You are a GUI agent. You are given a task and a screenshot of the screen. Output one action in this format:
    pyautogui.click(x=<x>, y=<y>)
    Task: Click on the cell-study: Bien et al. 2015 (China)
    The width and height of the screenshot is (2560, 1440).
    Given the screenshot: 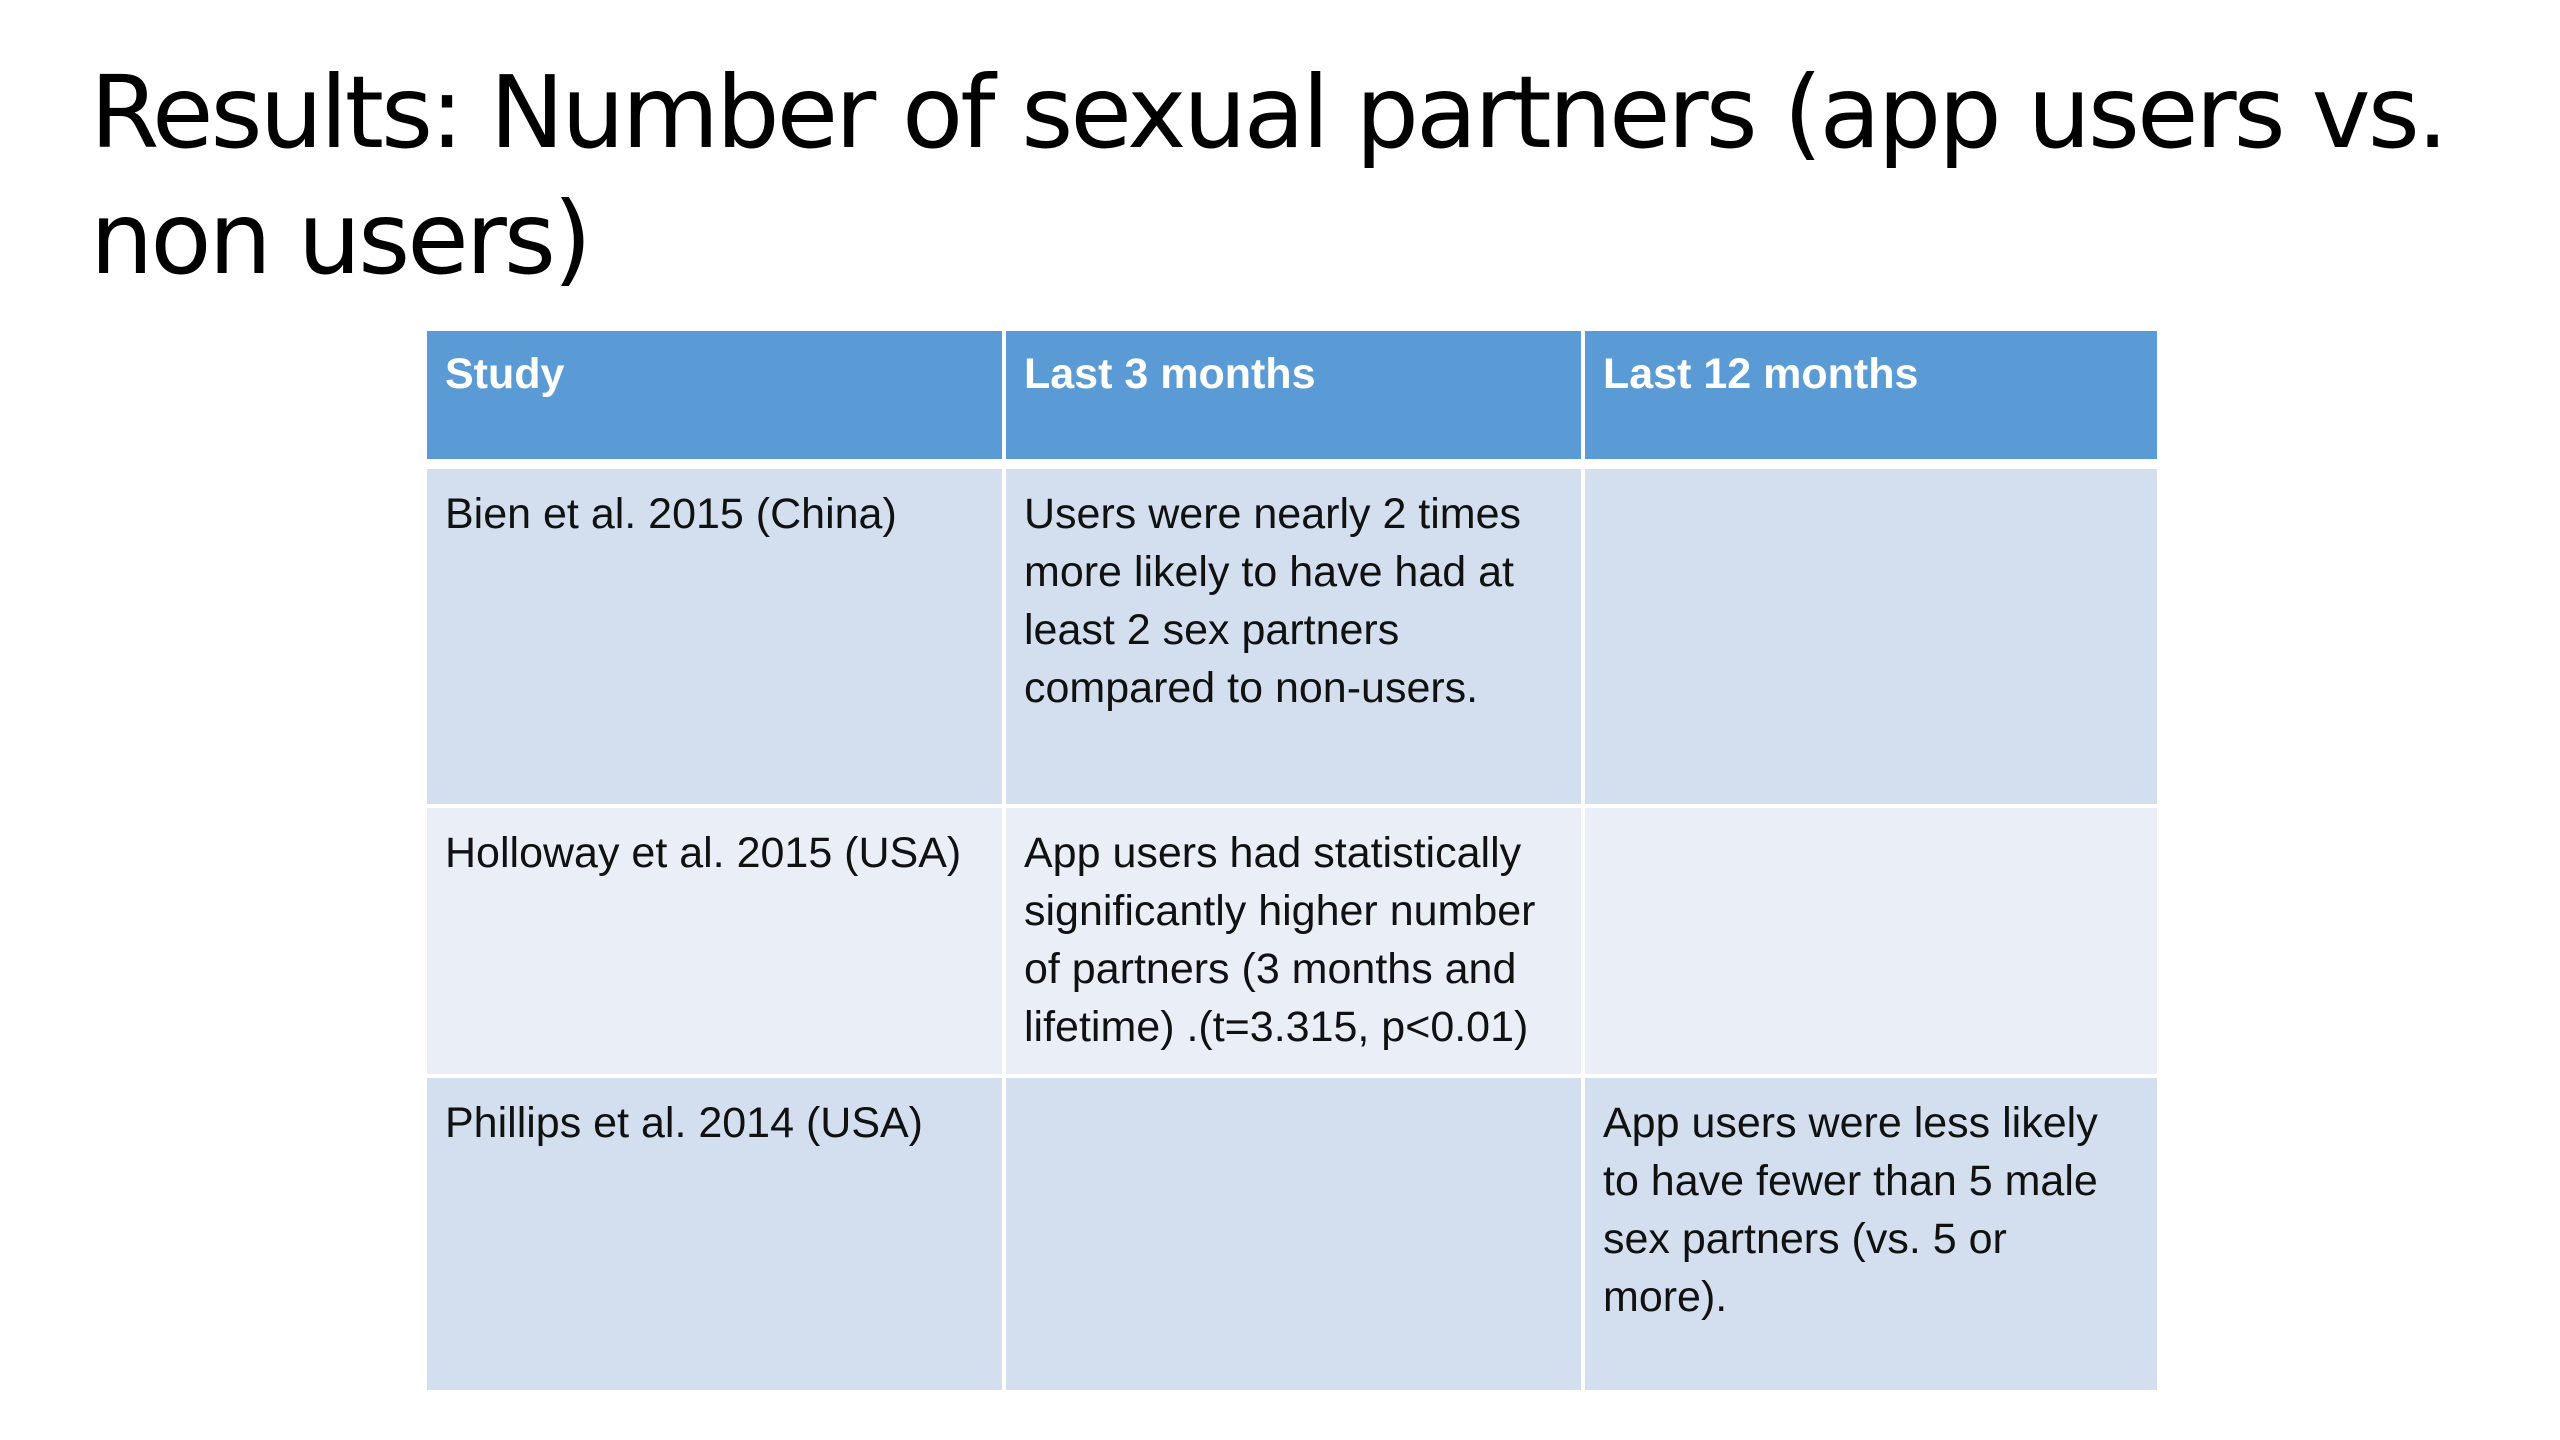 What is the action you would take?
    pyautogui.click(x=714, y=635)
    